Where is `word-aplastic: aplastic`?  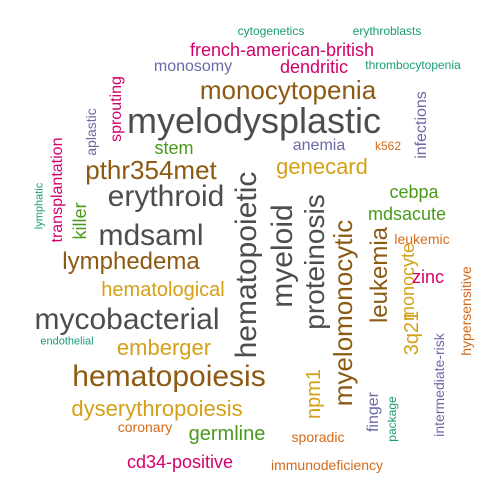
word-aplastic: aplastic is located at coordinates (91, 132).